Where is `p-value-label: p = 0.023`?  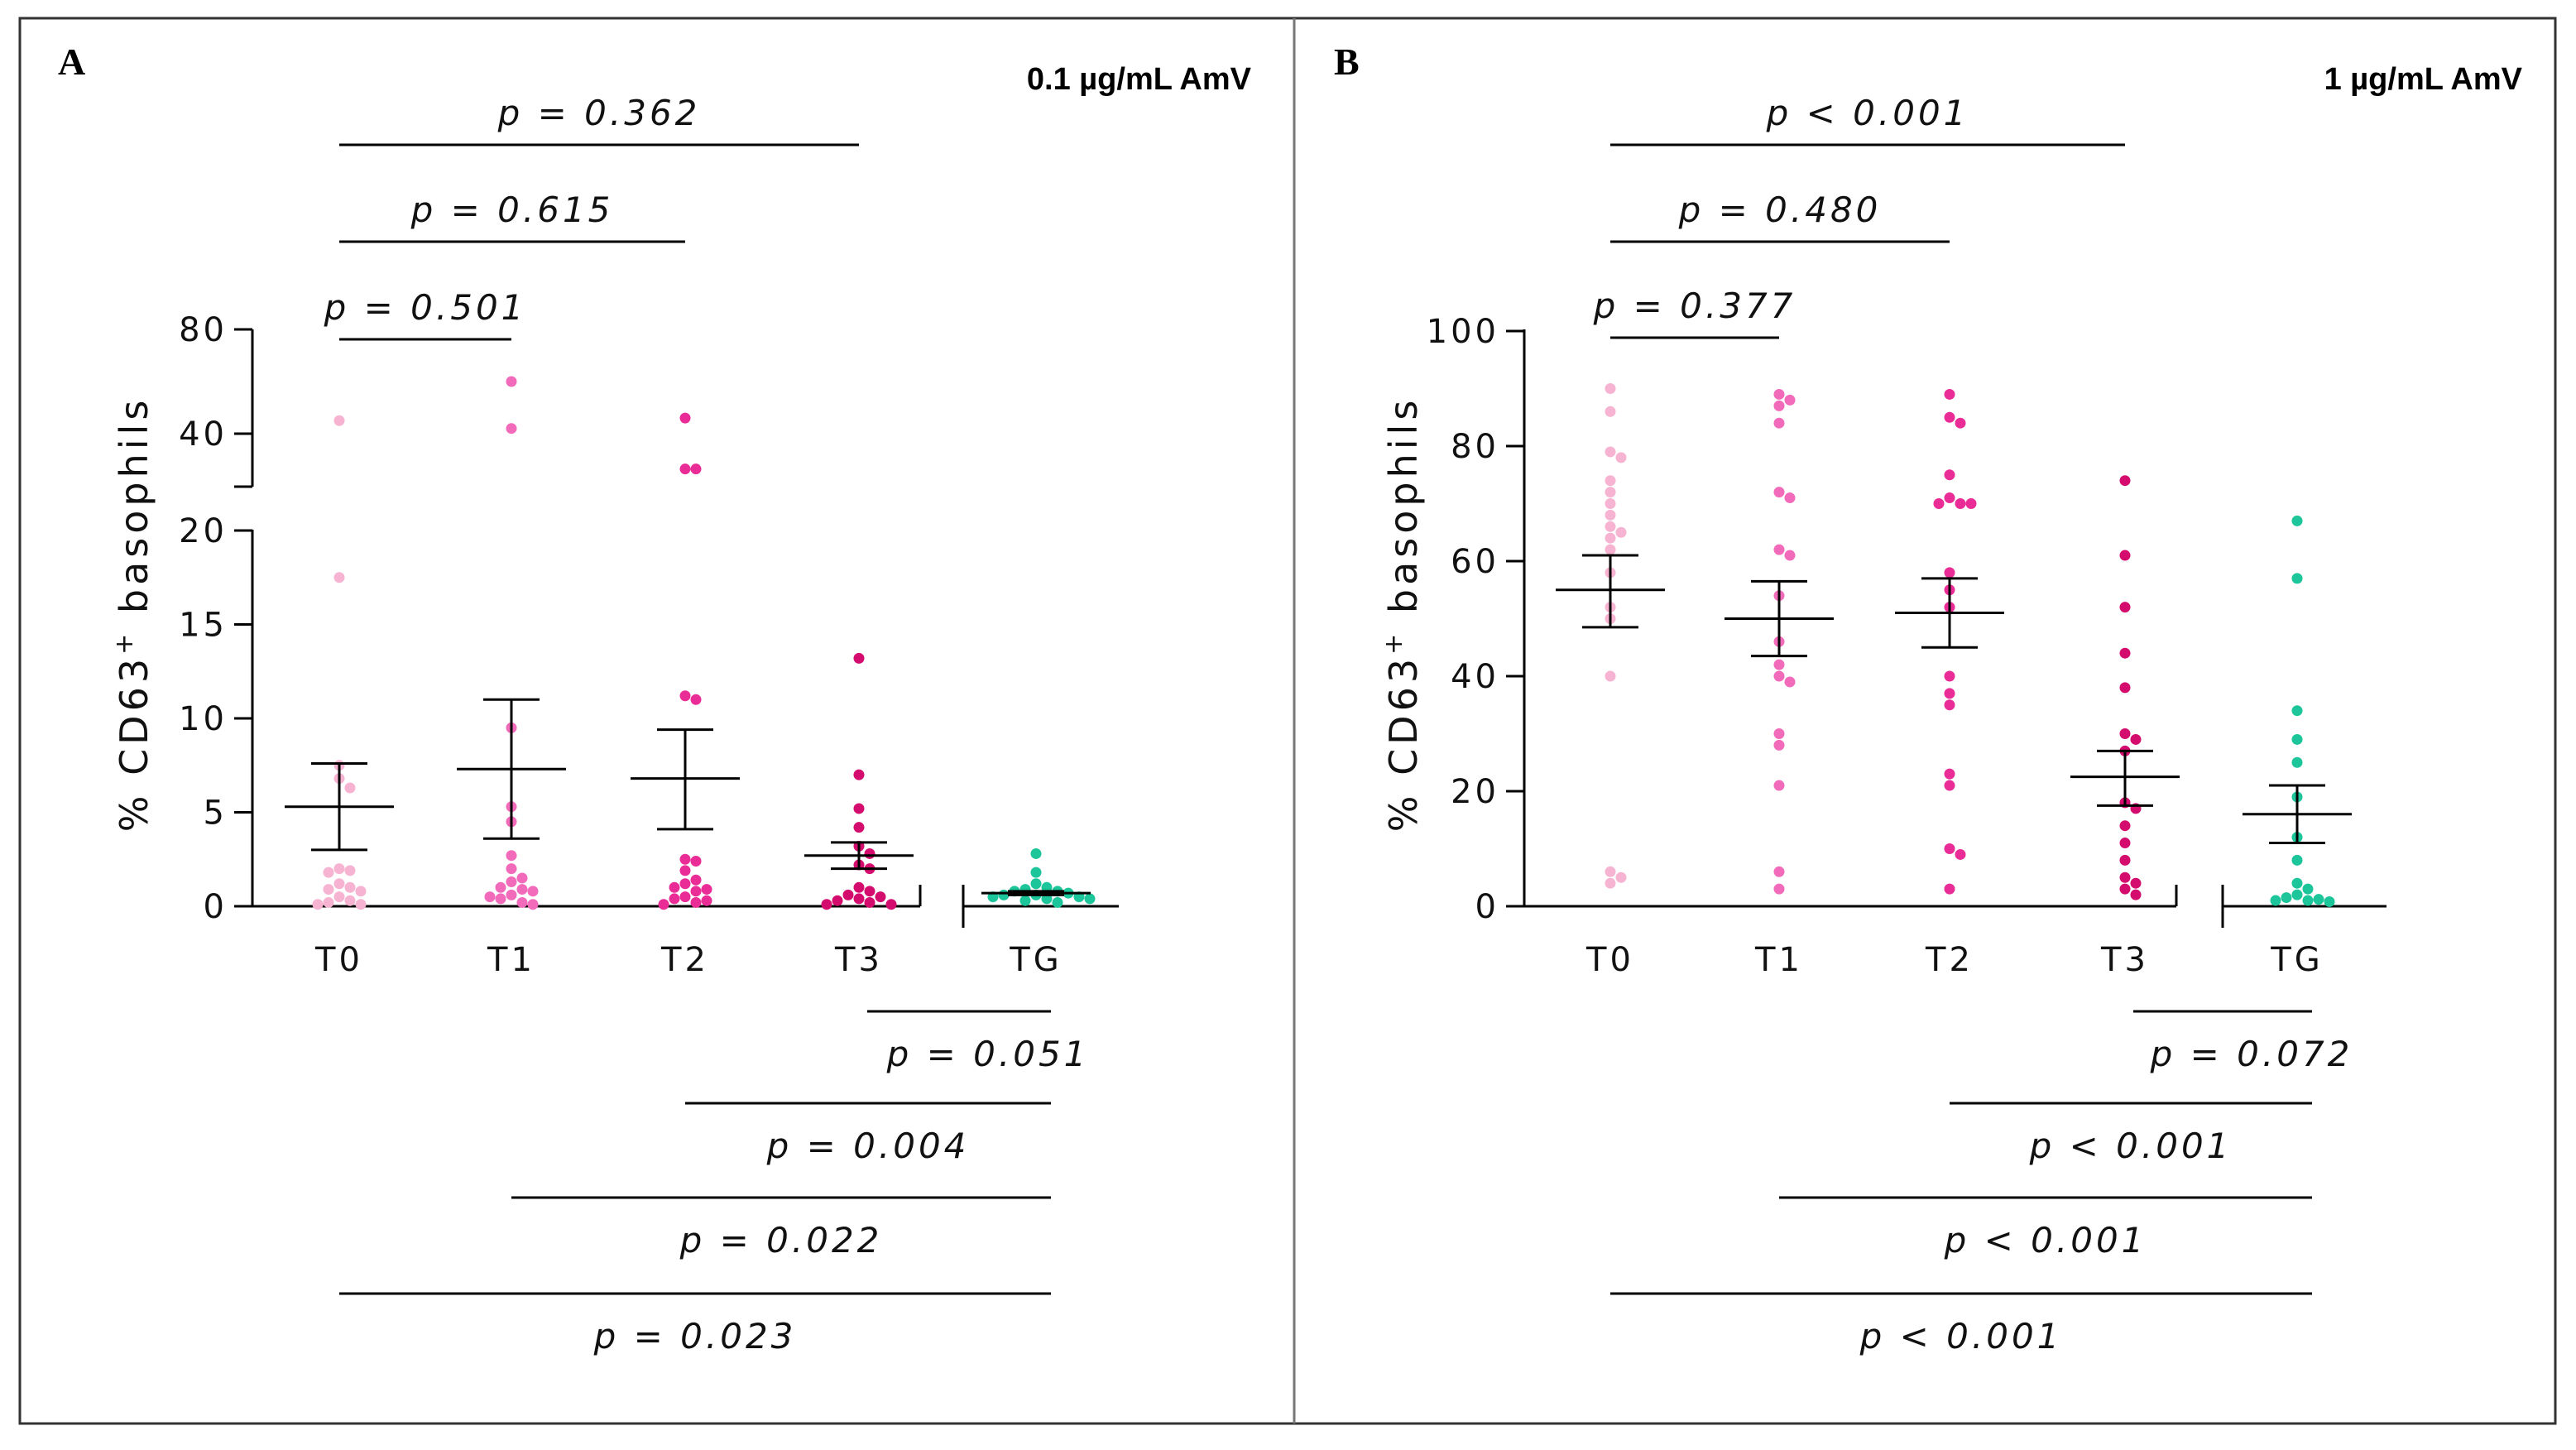
p-value-label: p = 0.023 is located at coordinates (695, 1336).